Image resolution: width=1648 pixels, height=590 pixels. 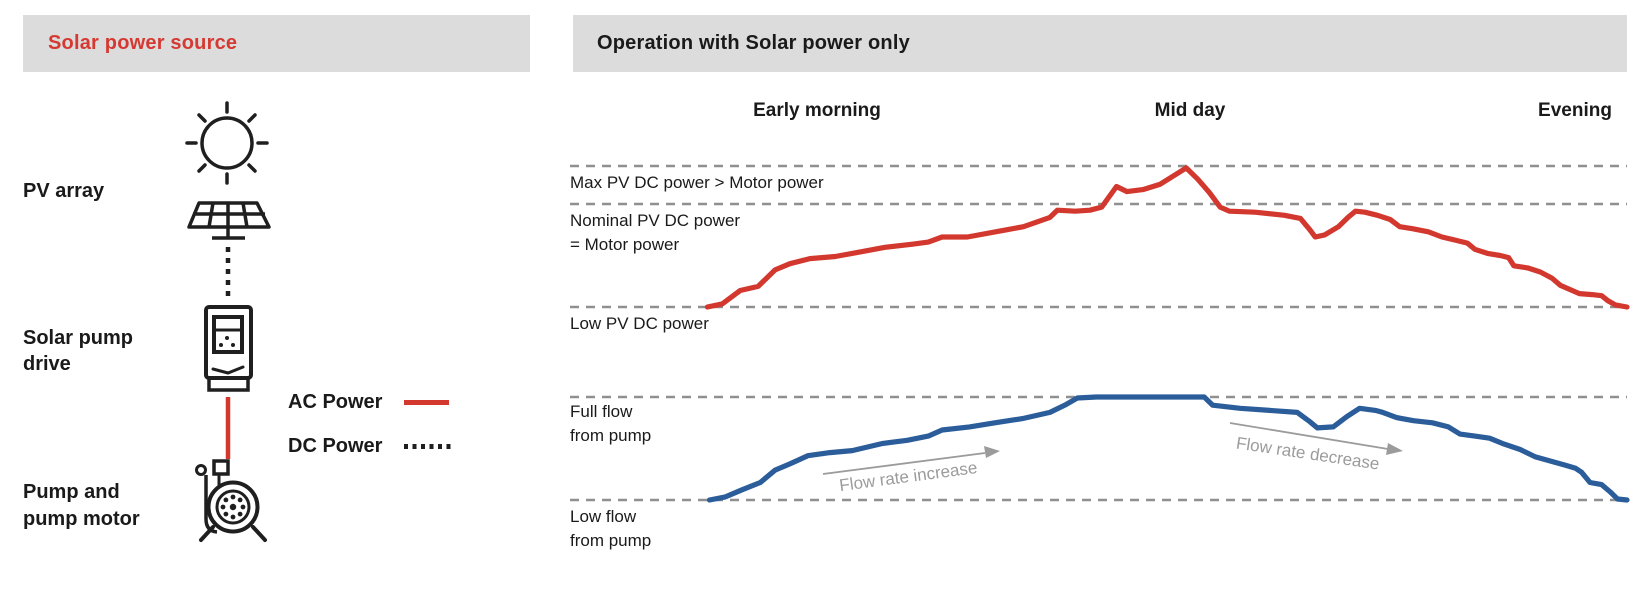 I want to click on sun-icon, so click(x=227, y=143).